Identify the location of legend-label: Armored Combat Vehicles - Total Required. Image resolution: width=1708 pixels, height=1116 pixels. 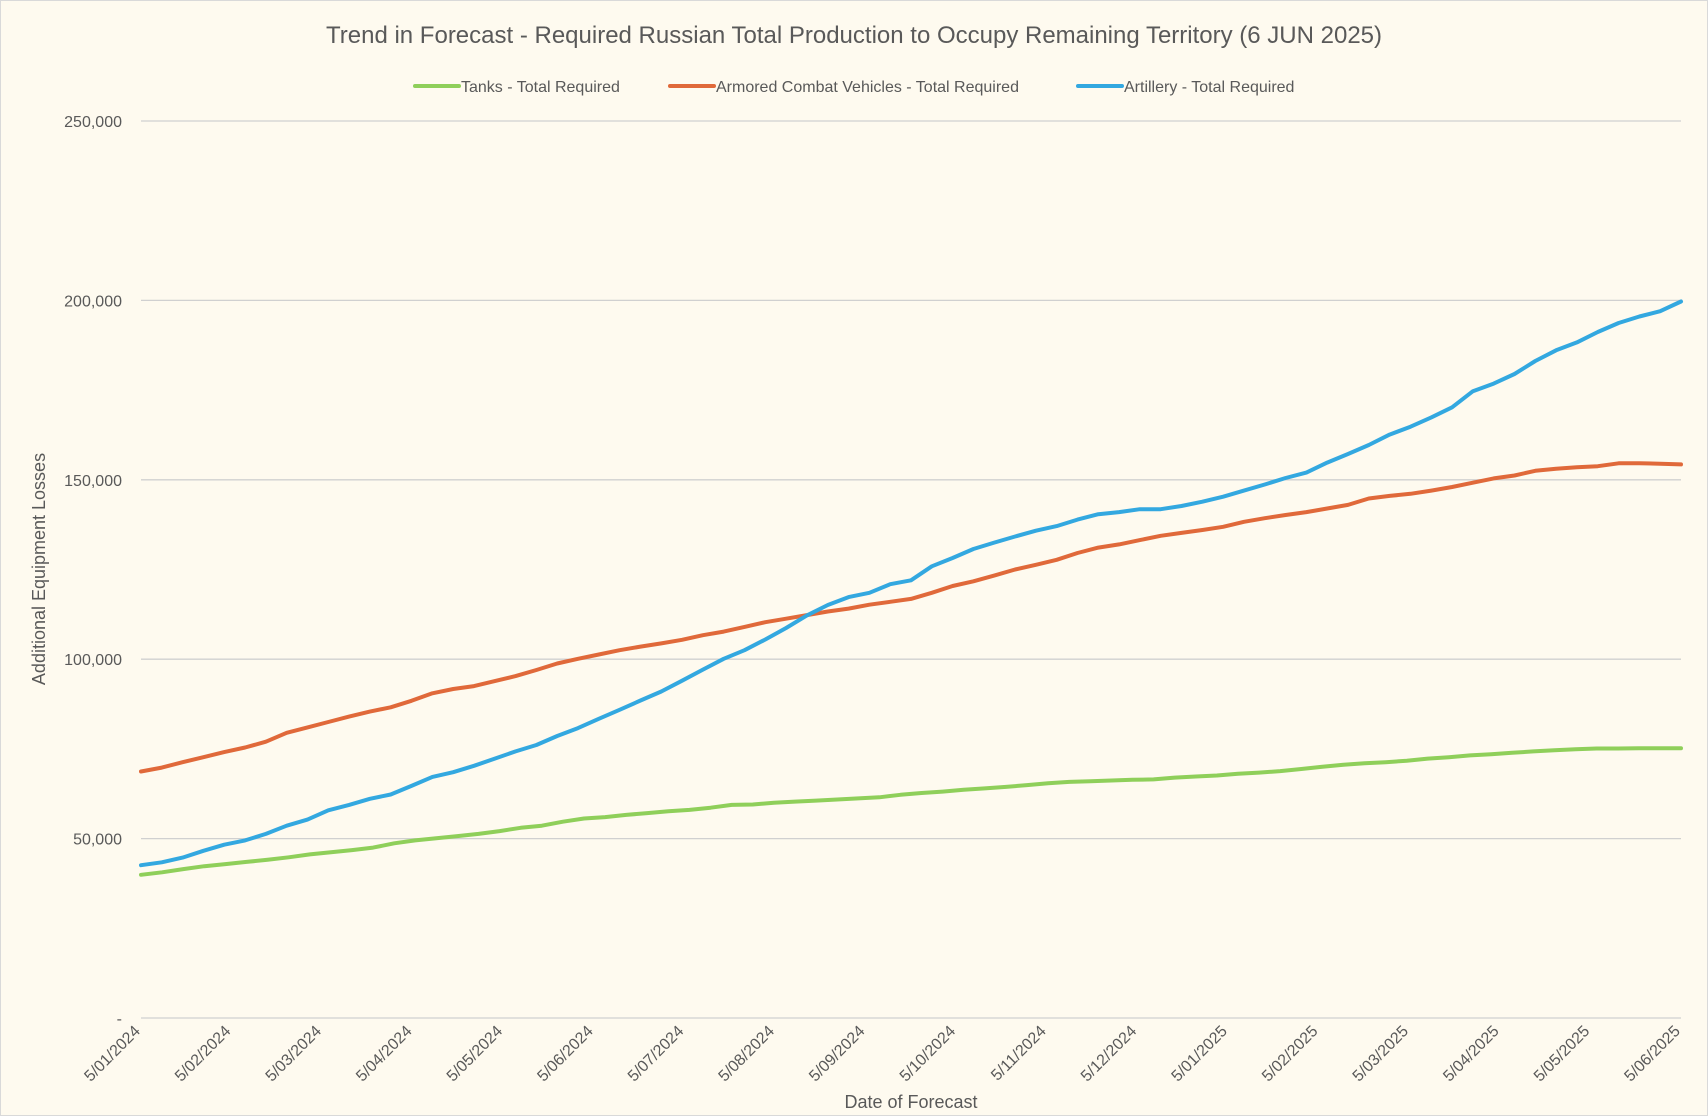
(867, 87).